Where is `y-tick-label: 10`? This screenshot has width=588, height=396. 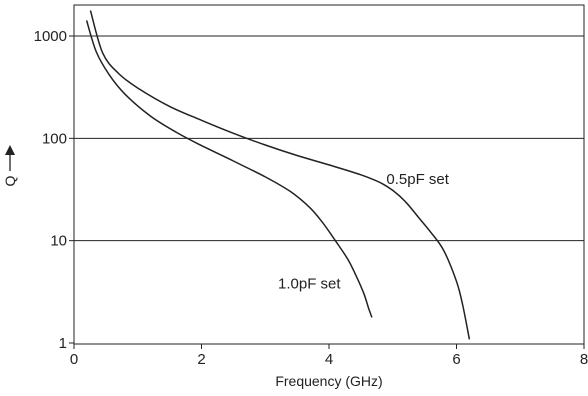
y-tick-label: 10 is located at coordinates (58, 241).